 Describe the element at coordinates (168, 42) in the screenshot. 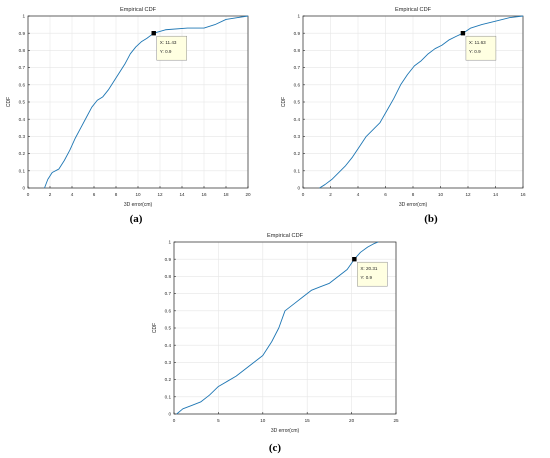

I see `datatip-x-label: X: 11.43` at that location.